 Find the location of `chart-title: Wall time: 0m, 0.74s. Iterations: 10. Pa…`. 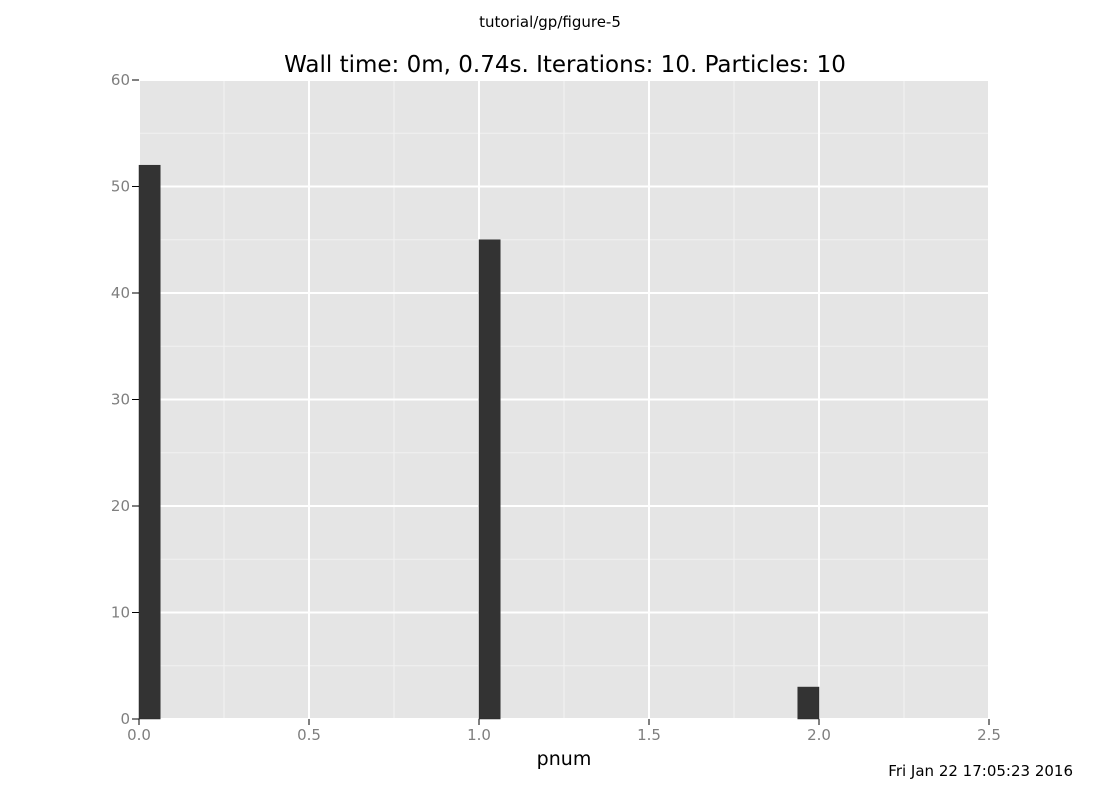

chart-title: Wall time: 0m, 0.74s. Iterations: 10. Pa… is located at coordinates (565, 65).